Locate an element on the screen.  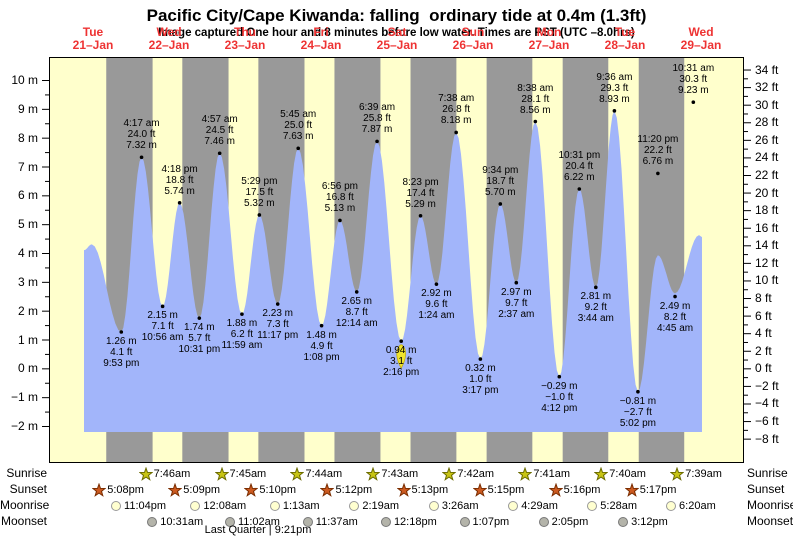
sunset-entry: 5:13pm is located at coordinates (422, 489).